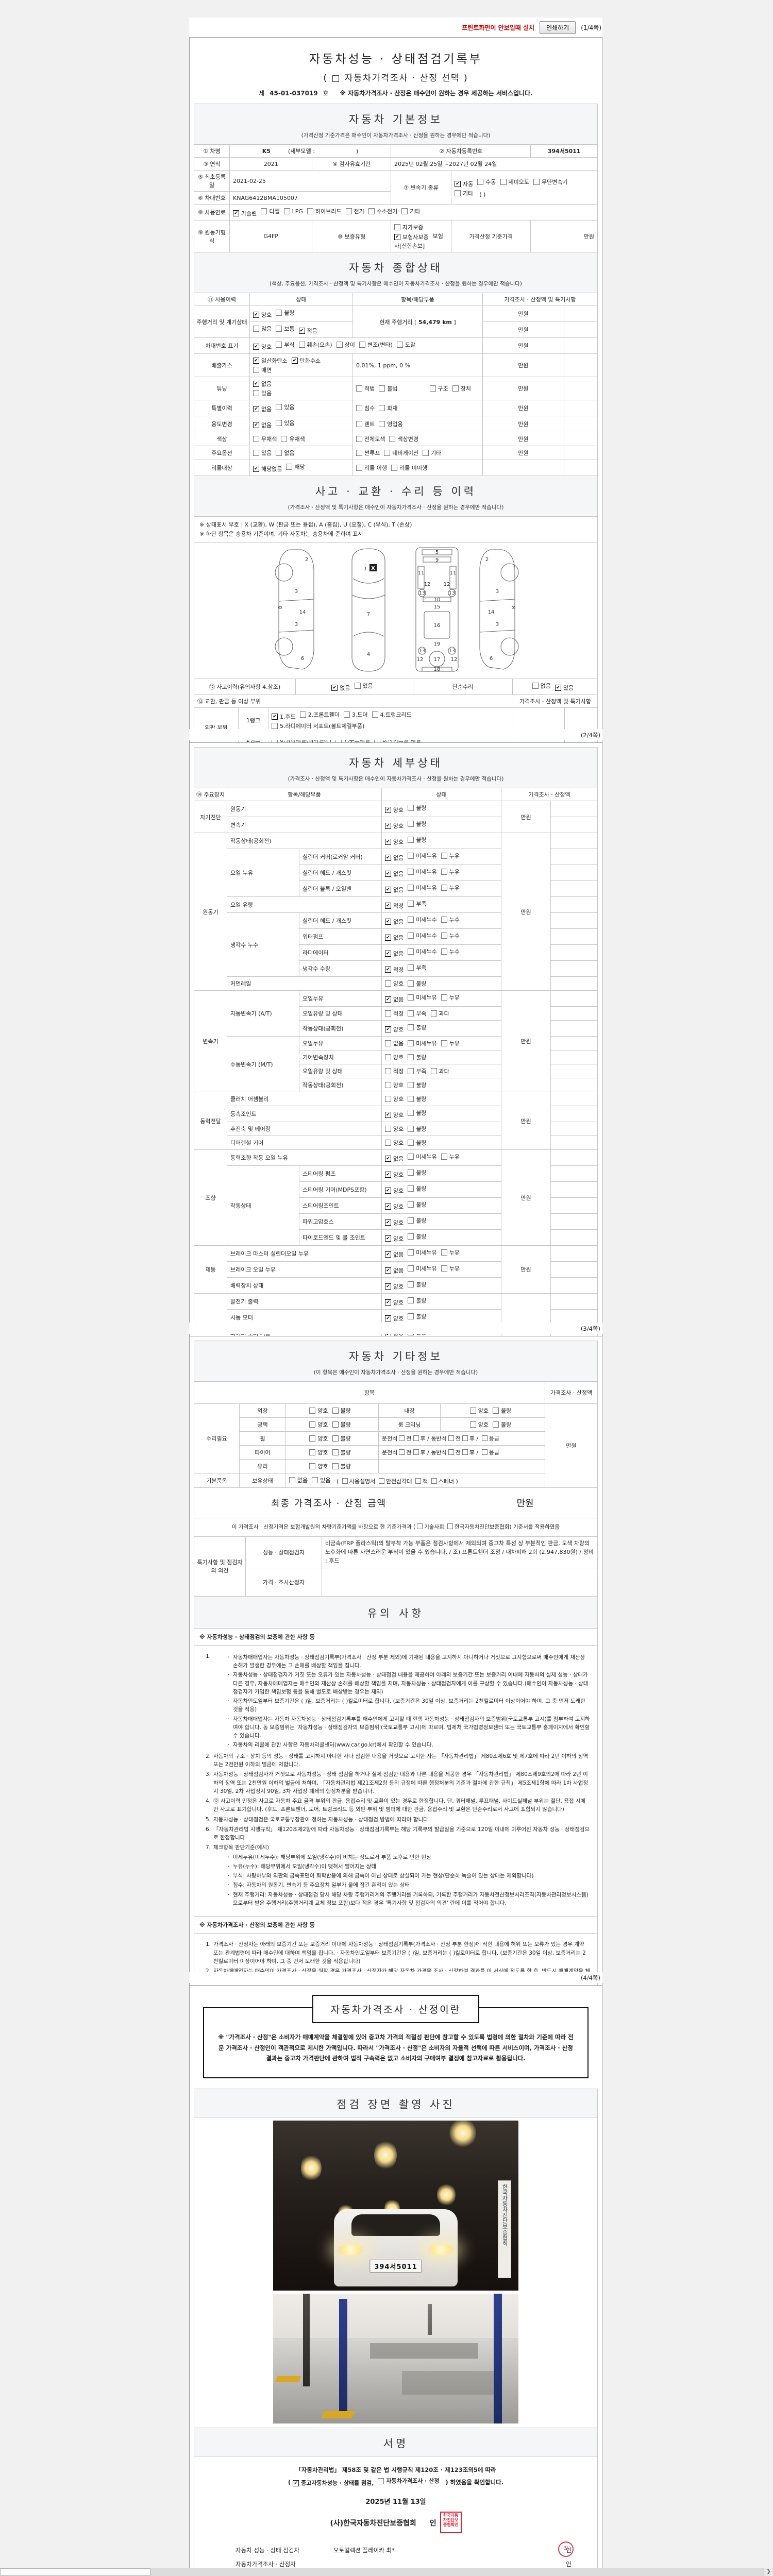 This screenshot has height=2576, width=773. What do you see at coordinates (285, 345) in the screenshot?
I see `checkbox-unchecked: 부식` at bounding box center [285, 345].